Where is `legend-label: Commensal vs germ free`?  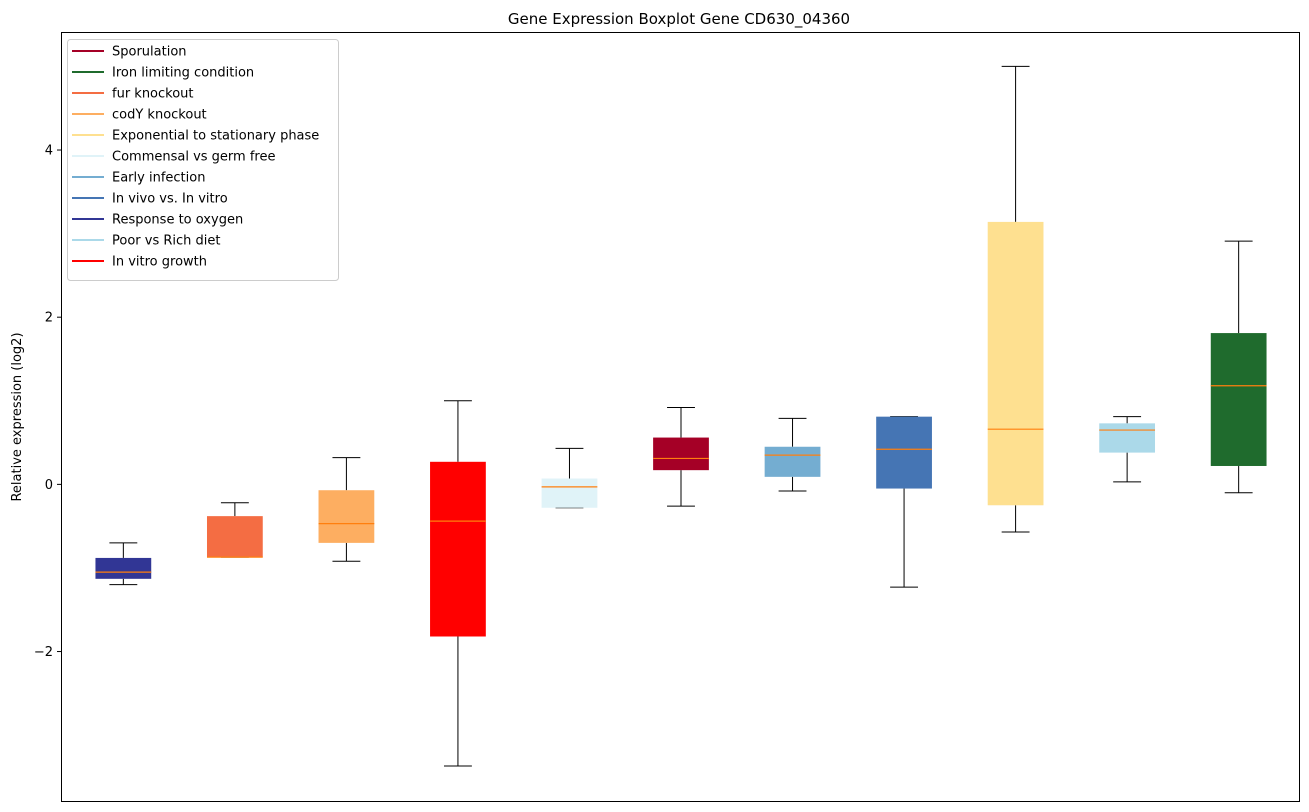 legend-label: Commensal vs germ free is located at coordinates (193, 157).